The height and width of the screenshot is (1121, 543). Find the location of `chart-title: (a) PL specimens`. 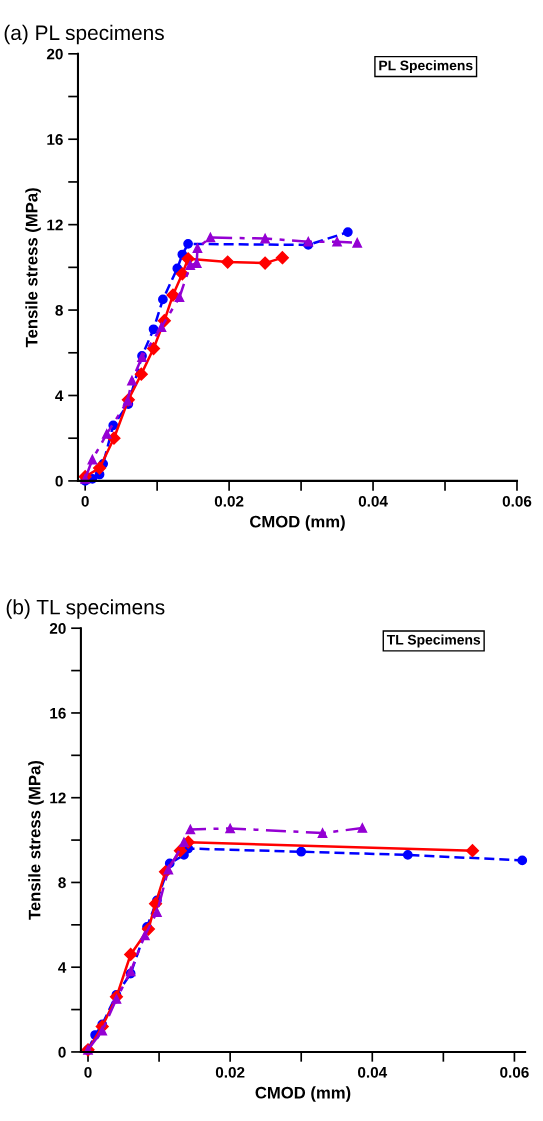

chart-title: (a) PL specimens is located at coordinates (84, 34).